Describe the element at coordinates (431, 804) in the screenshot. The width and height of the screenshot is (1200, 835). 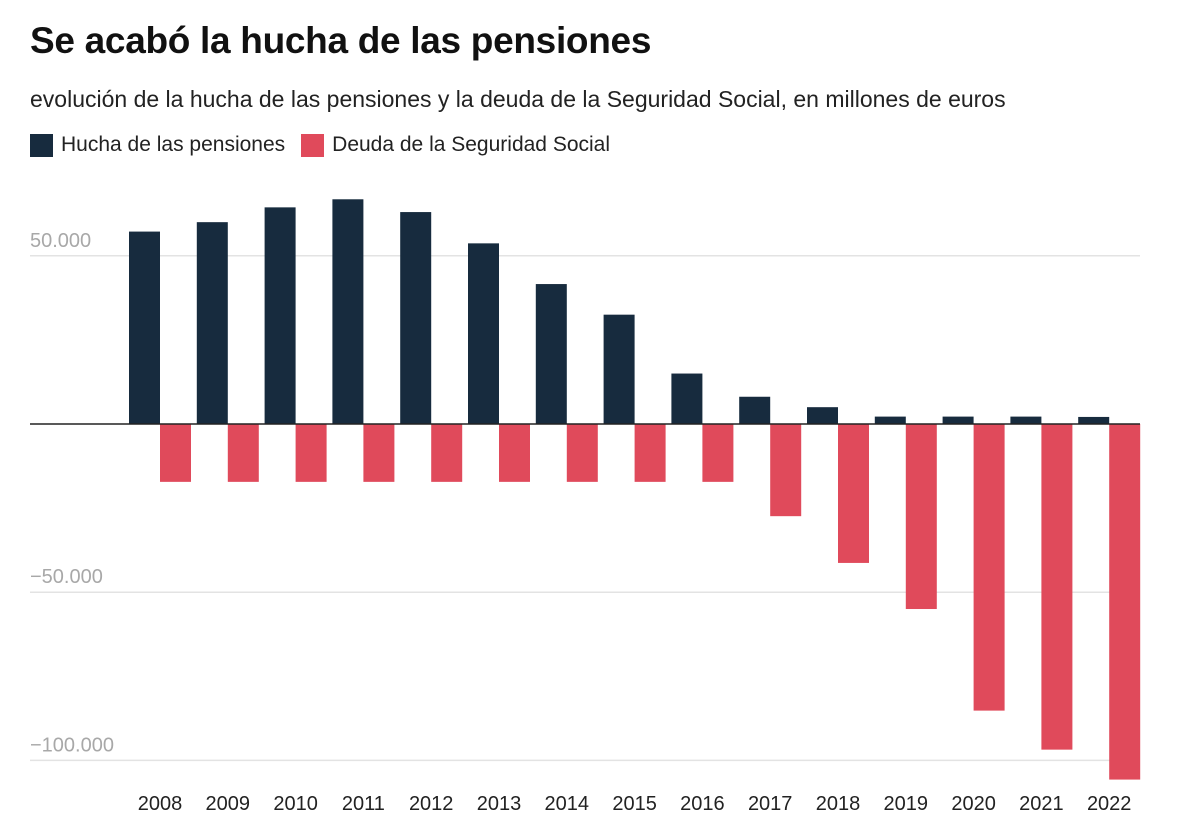
I see `x-tick-label: 2012` at that location.